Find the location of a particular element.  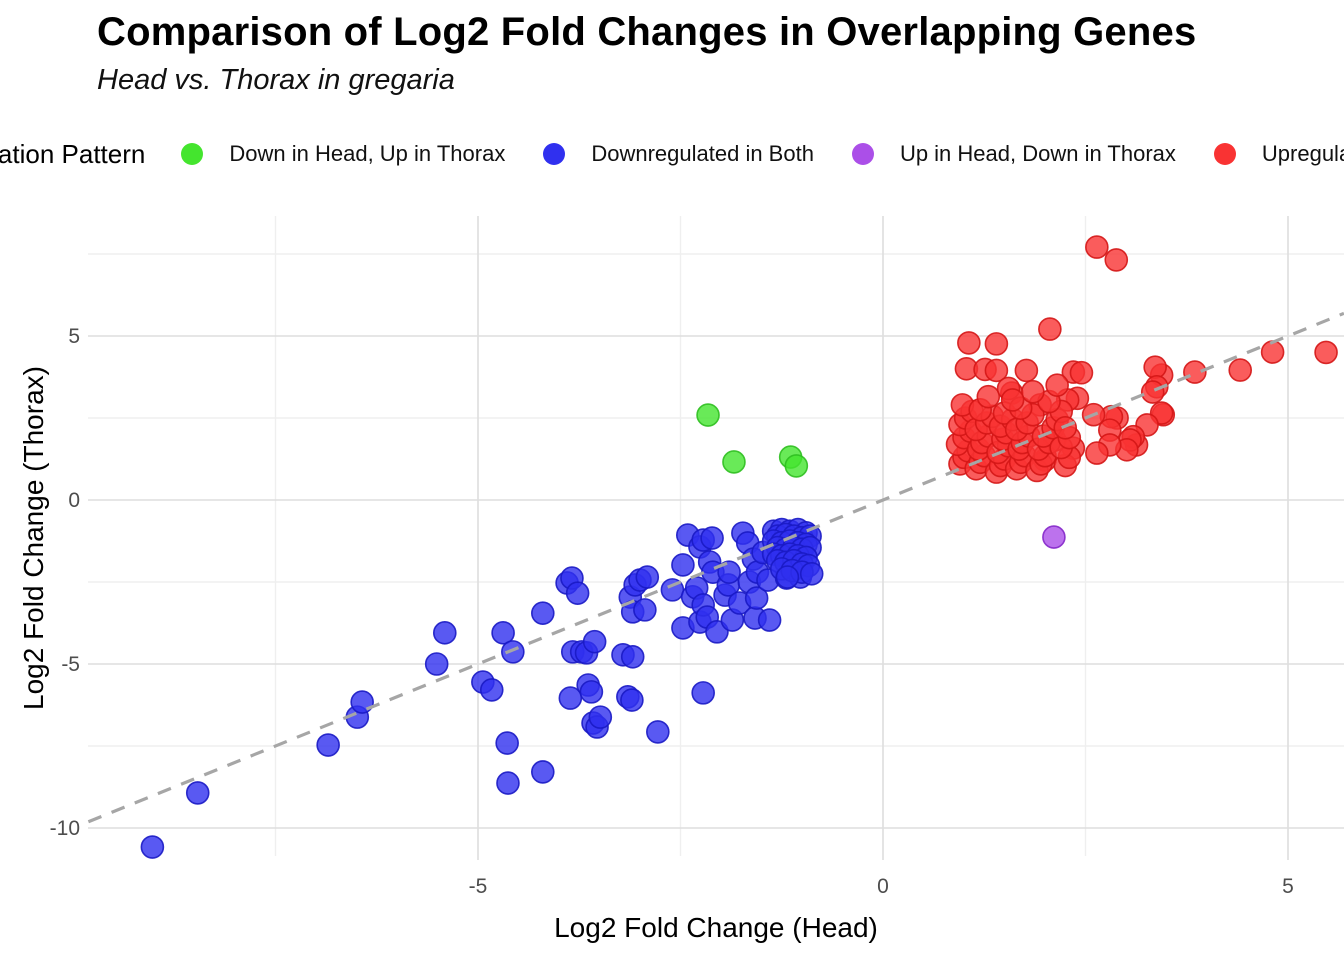

y-tick-label: -10 is located at coordinates (65, 828).